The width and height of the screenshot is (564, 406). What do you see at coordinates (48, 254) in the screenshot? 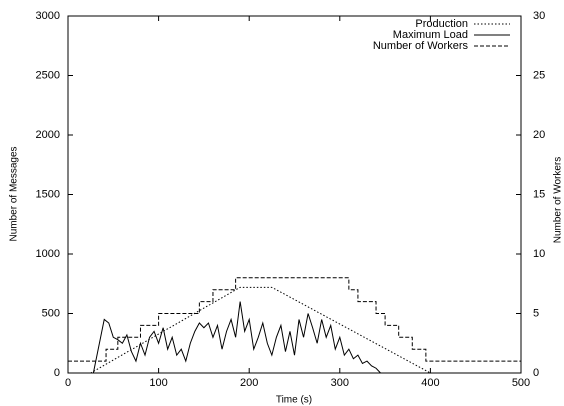
I see `y-tick-label: 1000` at bounding box center [48, 254].